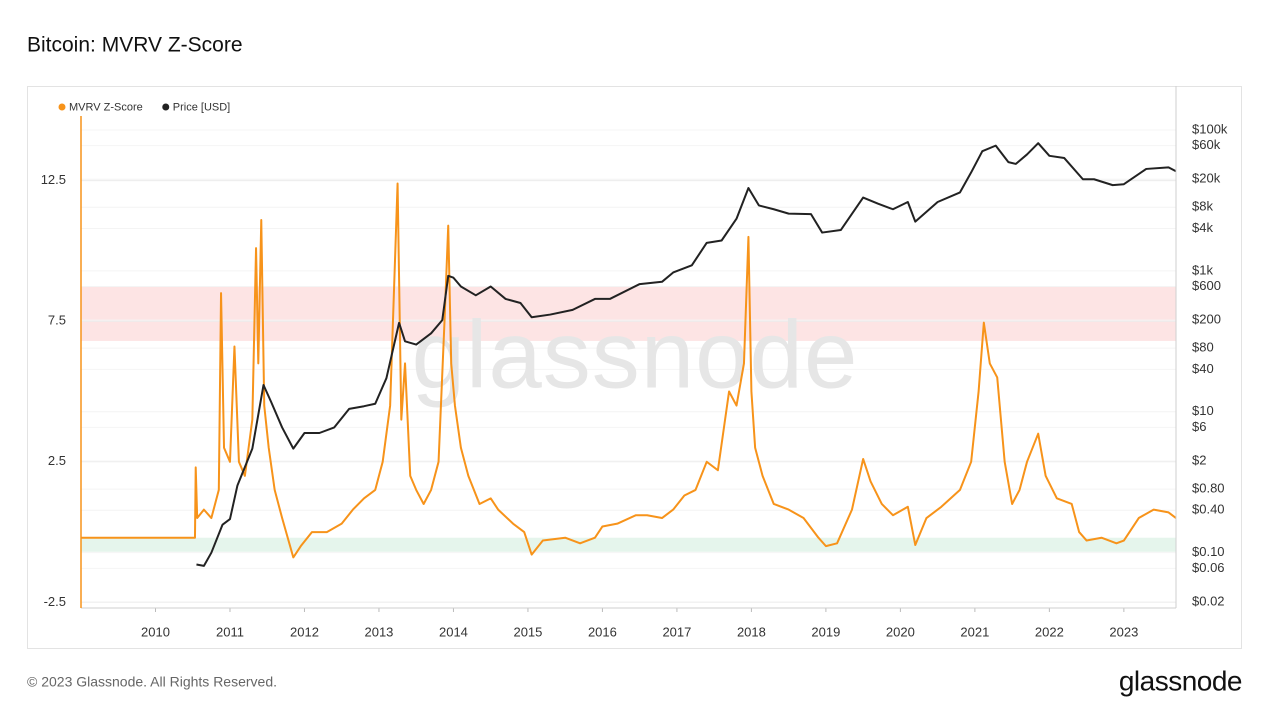 This screenshot has width=1274, height=715. Describe the element at coordinates (1199, 426) in the screenshot. I see `y2-tick-label: $6` at that location.